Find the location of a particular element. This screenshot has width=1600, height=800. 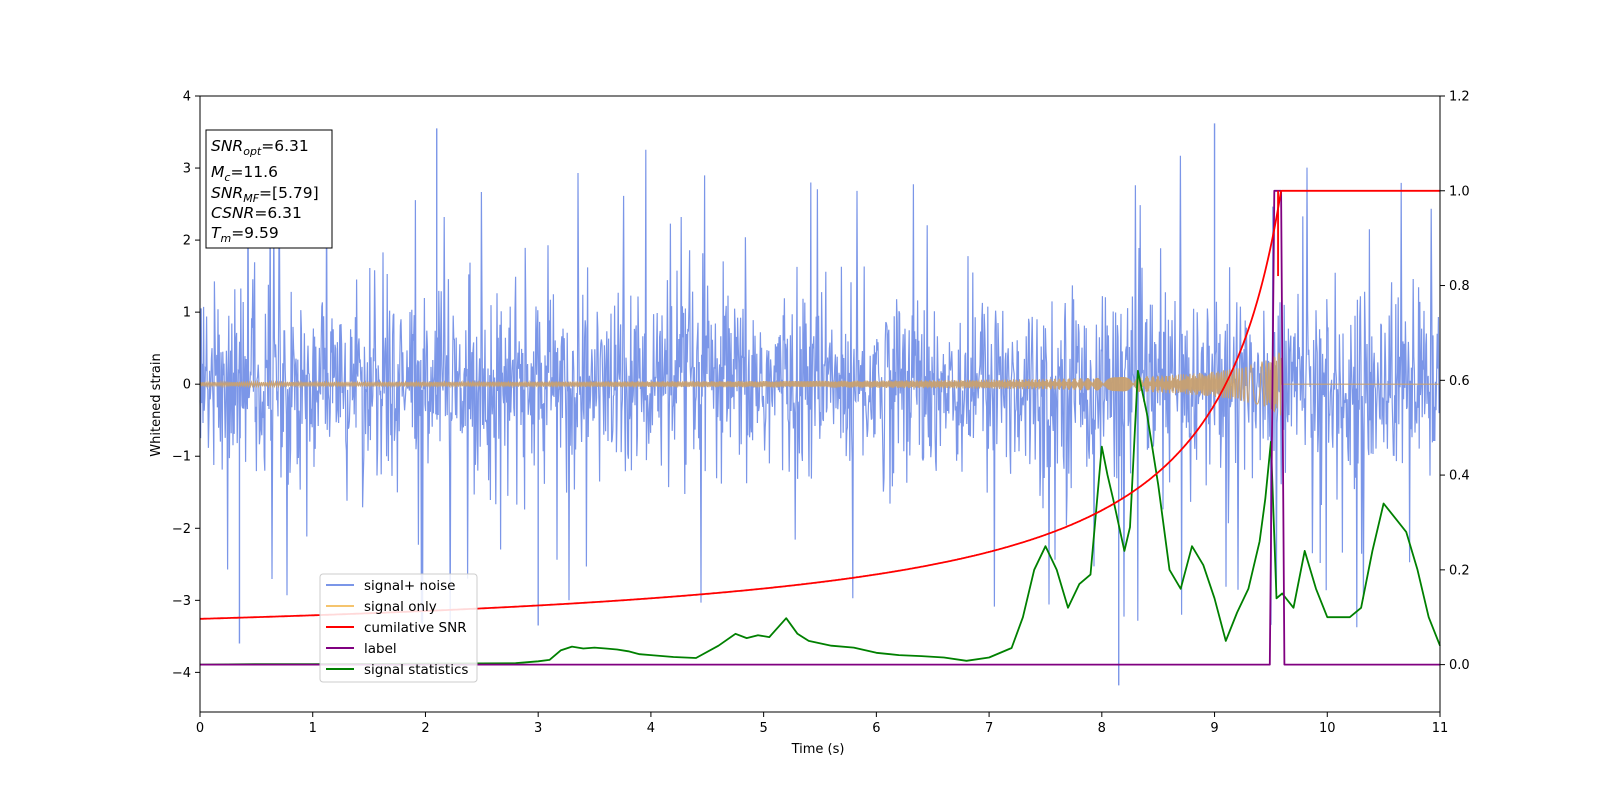

x-tick-label: 11 is located at coordinates (1440, 728).